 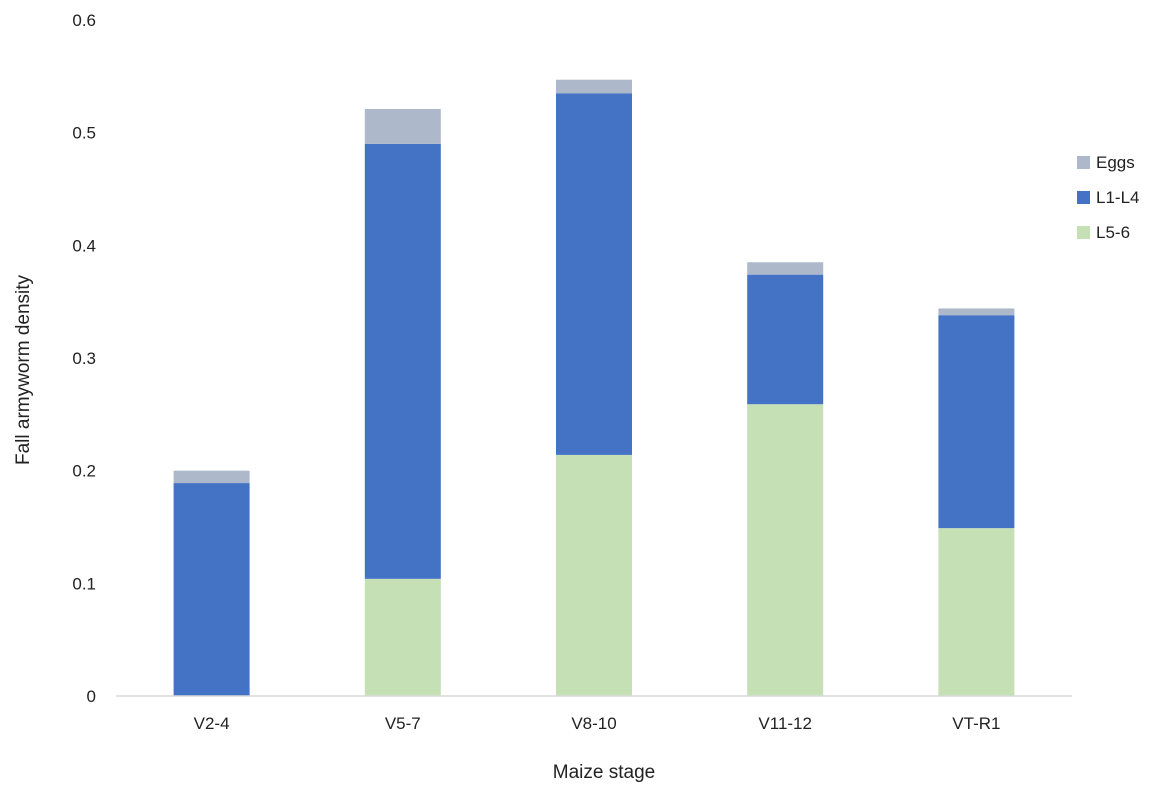 I want to click on x-tick-label: V11-12, so click(x=785, y=723).